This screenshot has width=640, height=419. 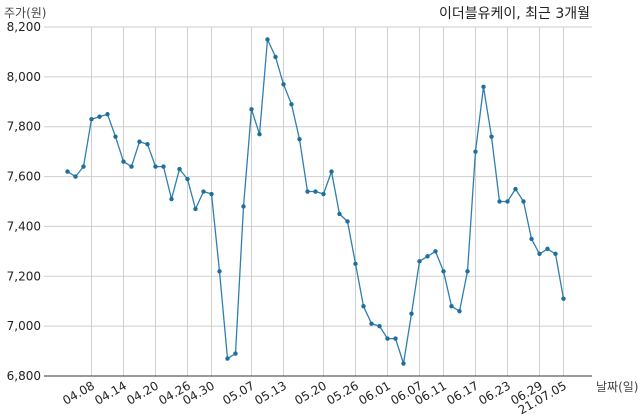 What do you see at coordinates (24, 27) in the screenshot?
I see `y-tick-label: 8,200` at bounding box center [24, 27].